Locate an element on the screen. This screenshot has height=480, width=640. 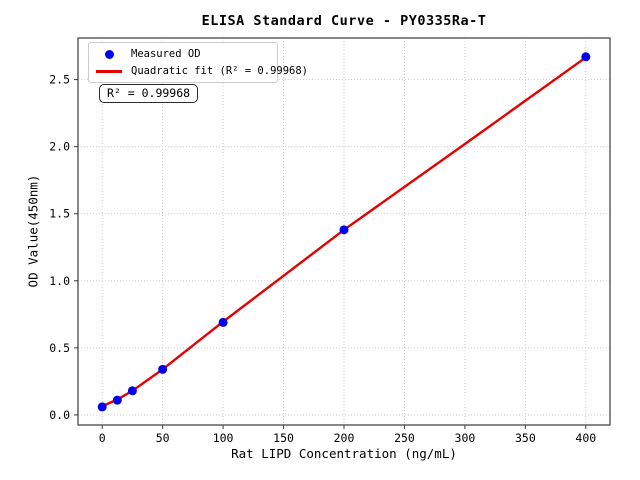
scatter-marker-icon is located at coordinates (109, 54).